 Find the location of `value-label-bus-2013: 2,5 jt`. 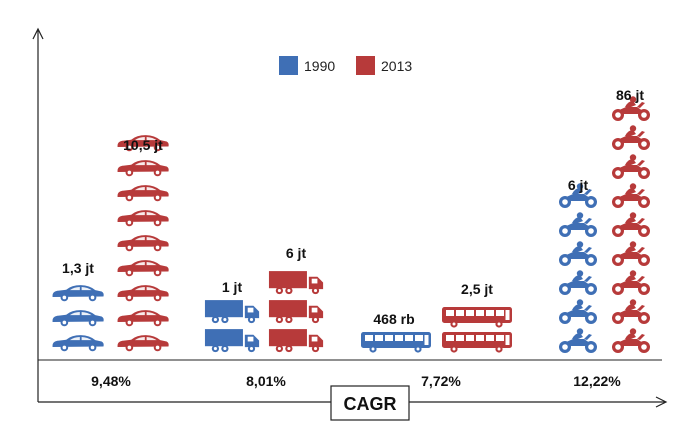

value-label-bus-2013: 2,5 jt is located at coordinates (477, 289).